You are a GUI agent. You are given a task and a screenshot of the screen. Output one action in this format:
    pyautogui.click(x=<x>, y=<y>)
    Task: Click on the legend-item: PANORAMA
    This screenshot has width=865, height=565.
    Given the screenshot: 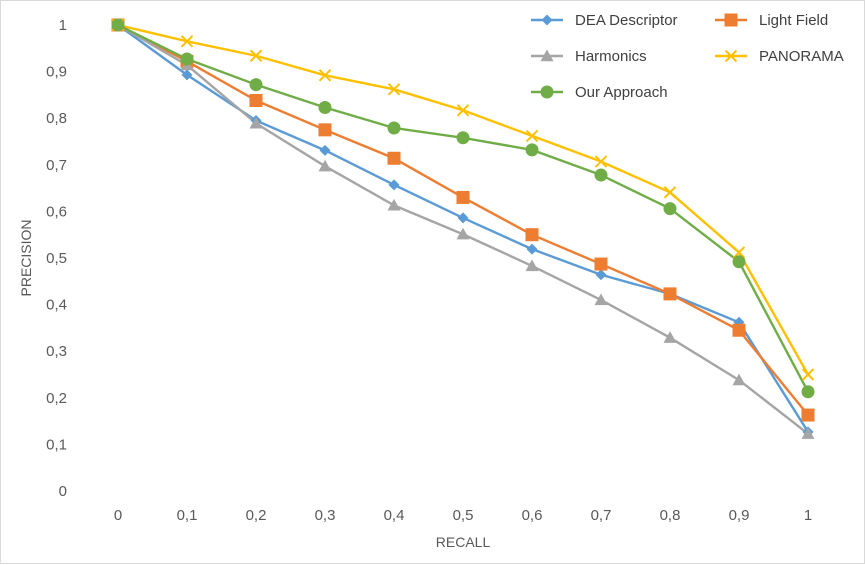 What is the action you would take?
    pyautogui.click(x=779, y=56)
    